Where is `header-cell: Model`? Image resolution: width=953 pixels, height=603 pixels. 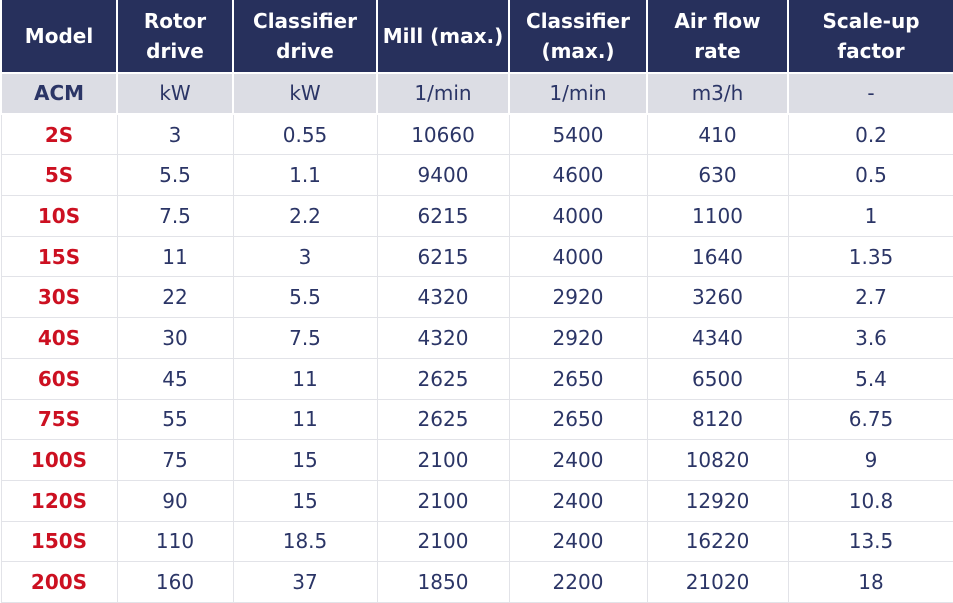
header-cell: Model is located at coordinates (59, 37).